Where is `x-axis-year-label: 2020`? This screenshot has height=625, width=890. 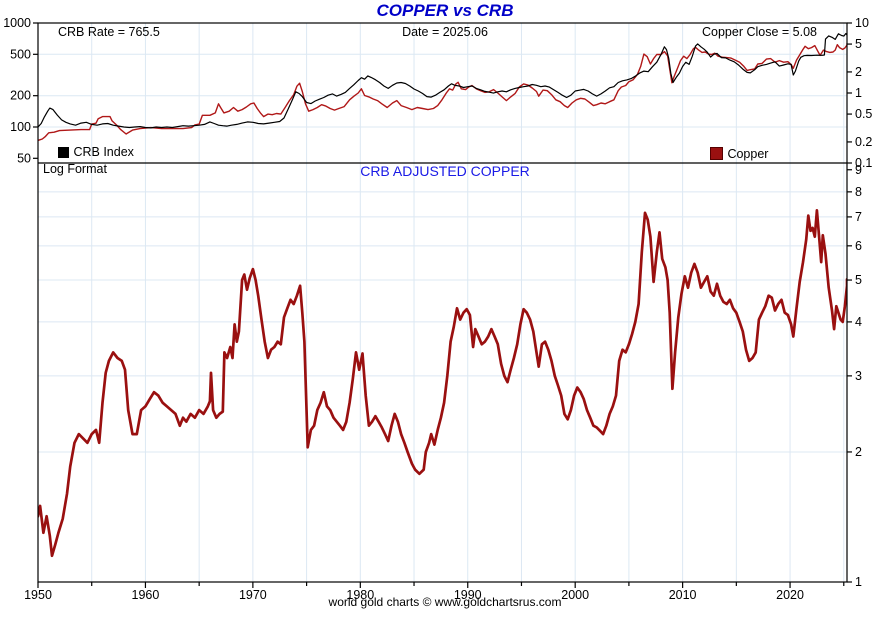 x-axis-year-label: 2020 is located at coordinates (790, 595).